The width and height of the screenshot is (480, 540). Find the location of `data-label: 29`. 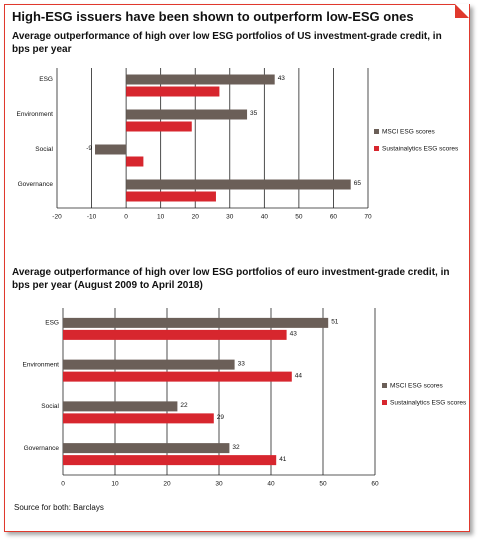

data-label: 29 is located at coordinates (221, 417).